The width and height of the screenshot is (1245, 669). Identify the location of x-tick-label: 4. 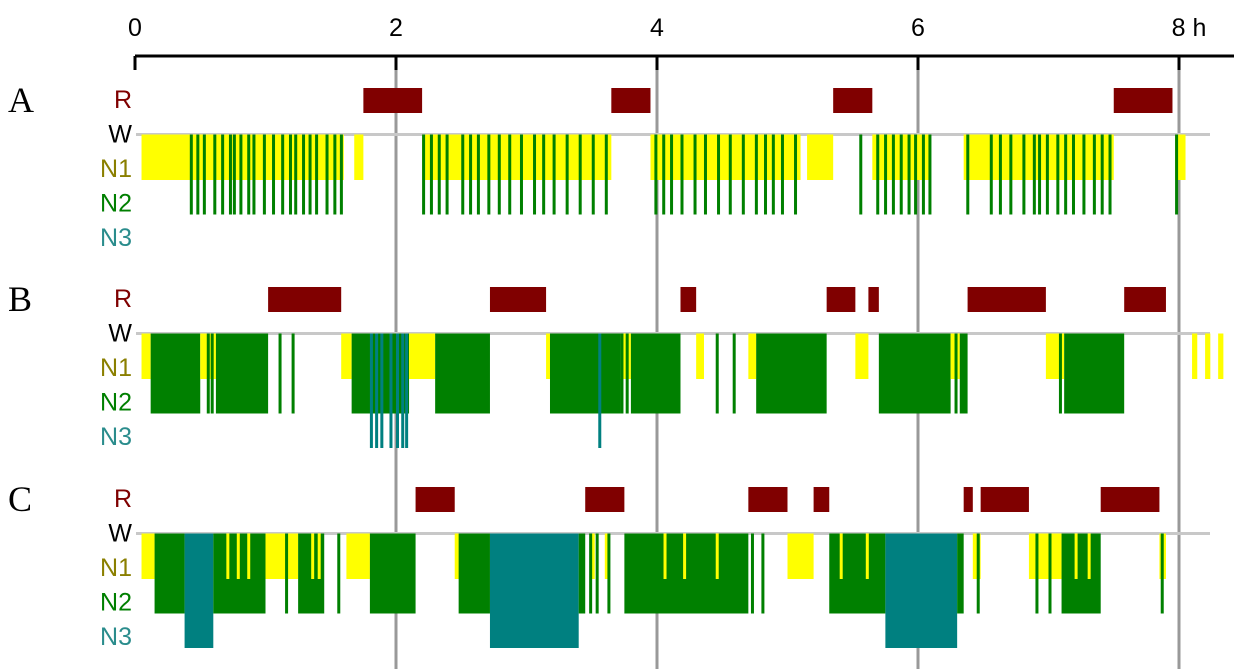
(657, 28).